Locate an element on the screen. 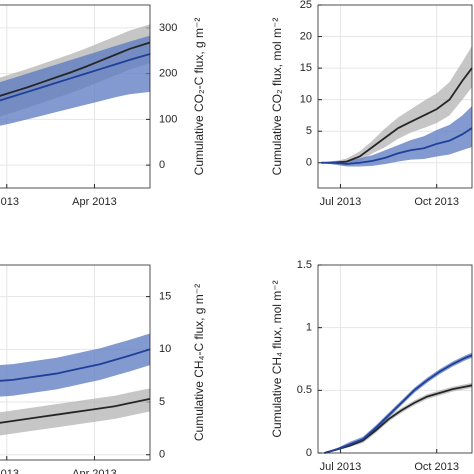 This screenshot has width=474, height=474. plot-area is located at coordinates (395, 359).